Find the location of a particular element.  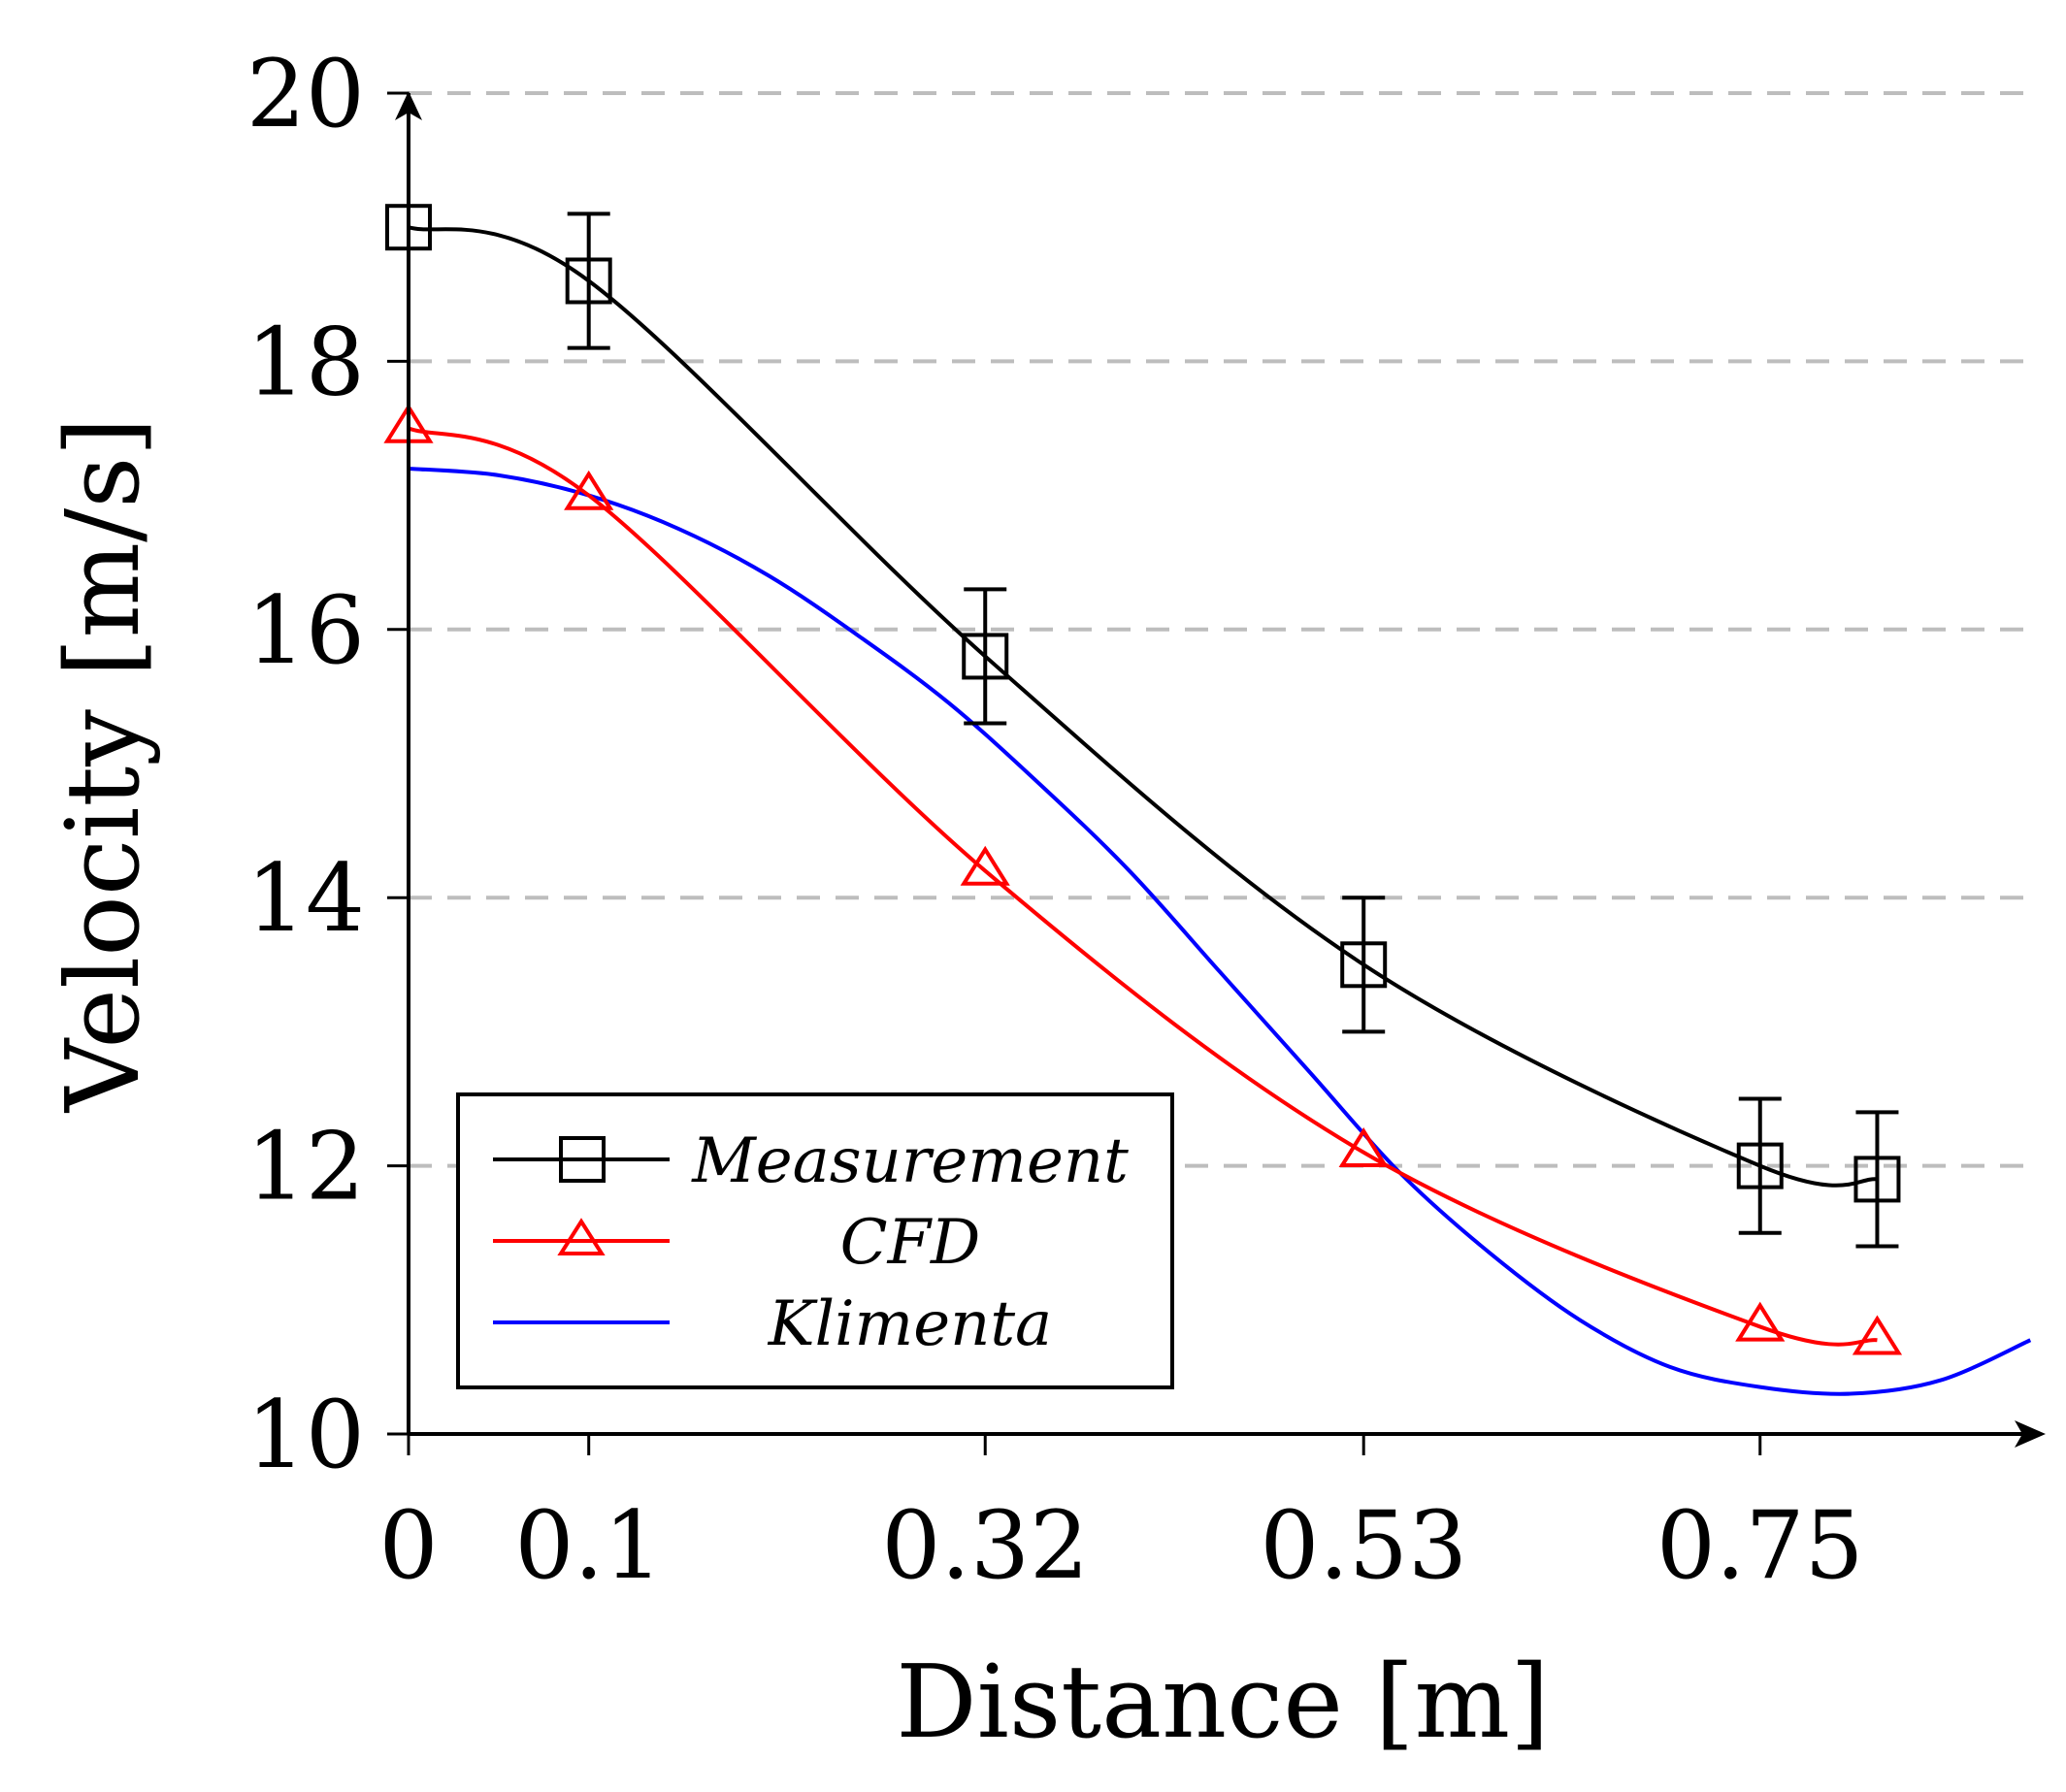

x-tick-label-0.32: 0.32 is located at coordinates (985, 1545).